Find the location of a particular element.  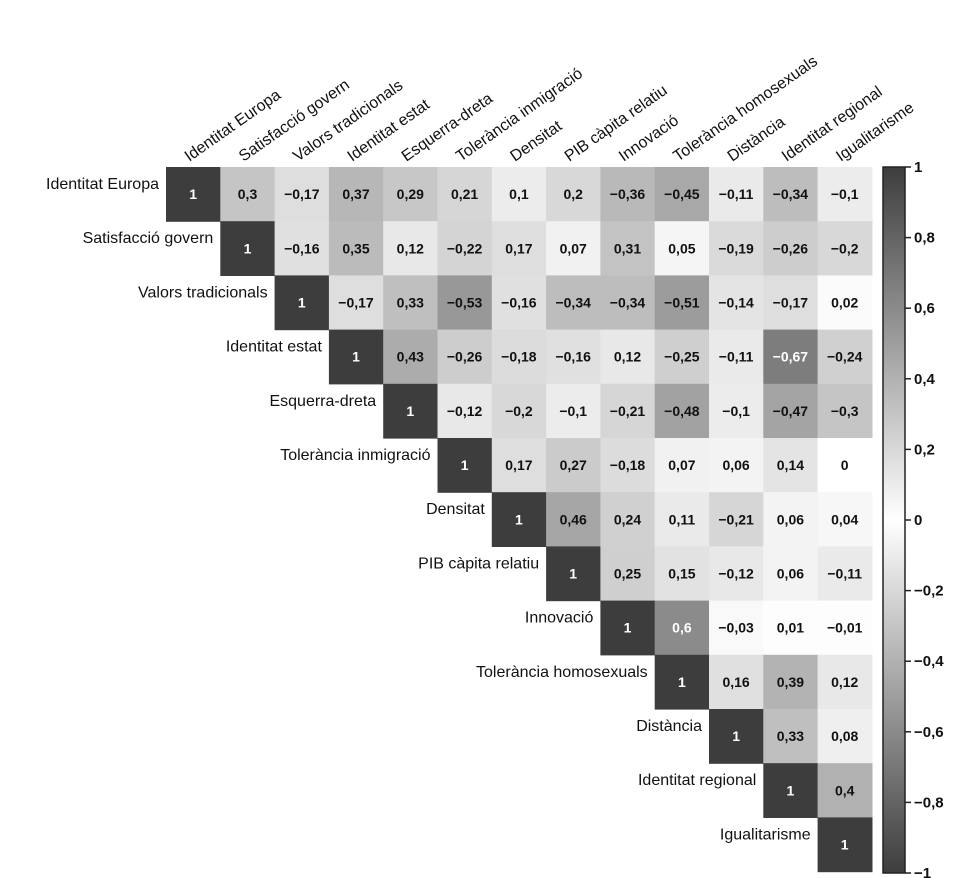

row-label: Satisfacció govern is located at coordinates (148, 238).